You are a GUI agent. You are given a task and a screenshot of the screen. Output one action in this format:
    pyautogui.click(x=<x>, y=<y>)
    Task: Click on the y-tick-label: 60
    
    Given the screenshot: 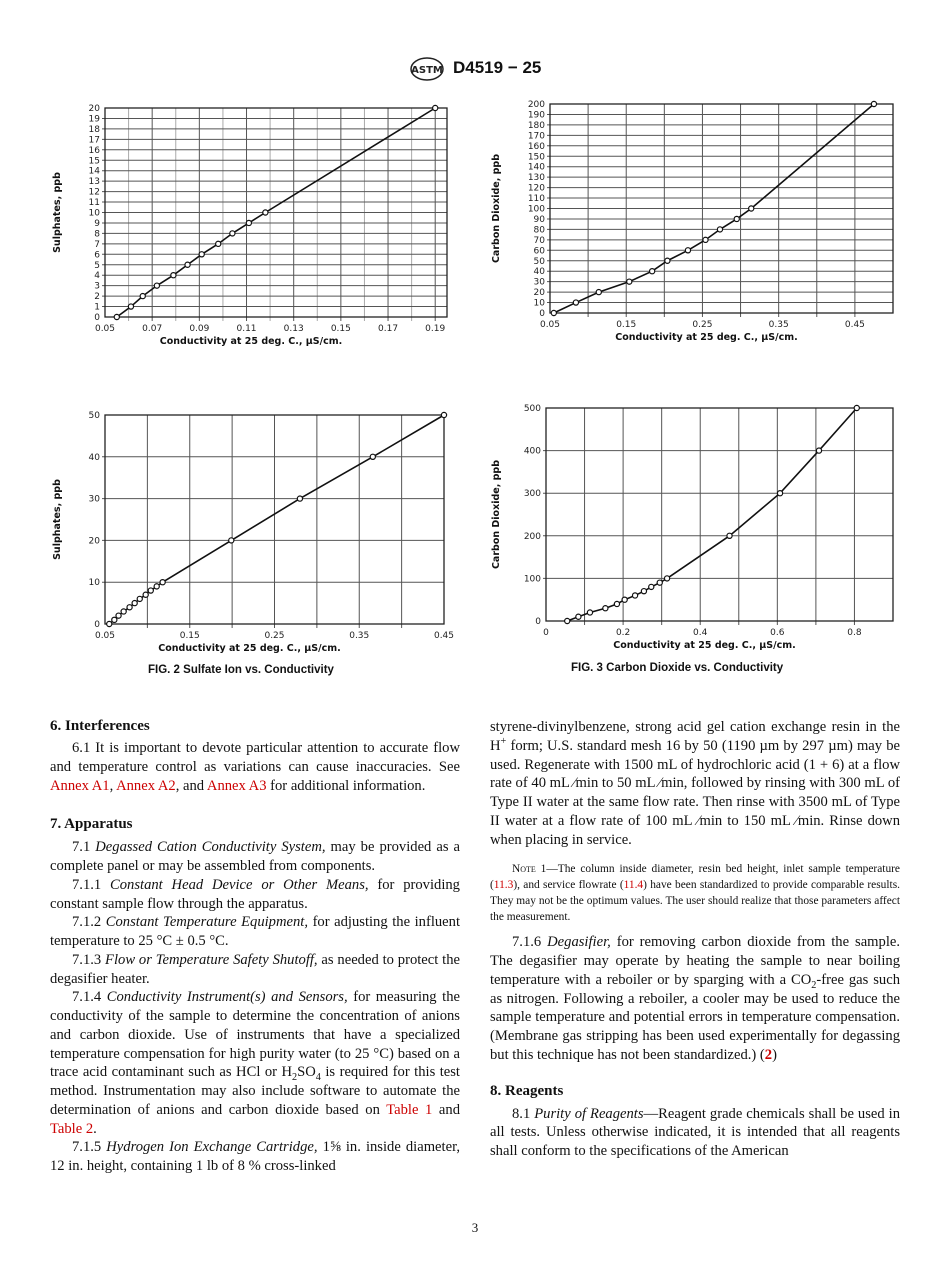 What is the action you would take?
    pyautogui.click(x=540, y=251)
    